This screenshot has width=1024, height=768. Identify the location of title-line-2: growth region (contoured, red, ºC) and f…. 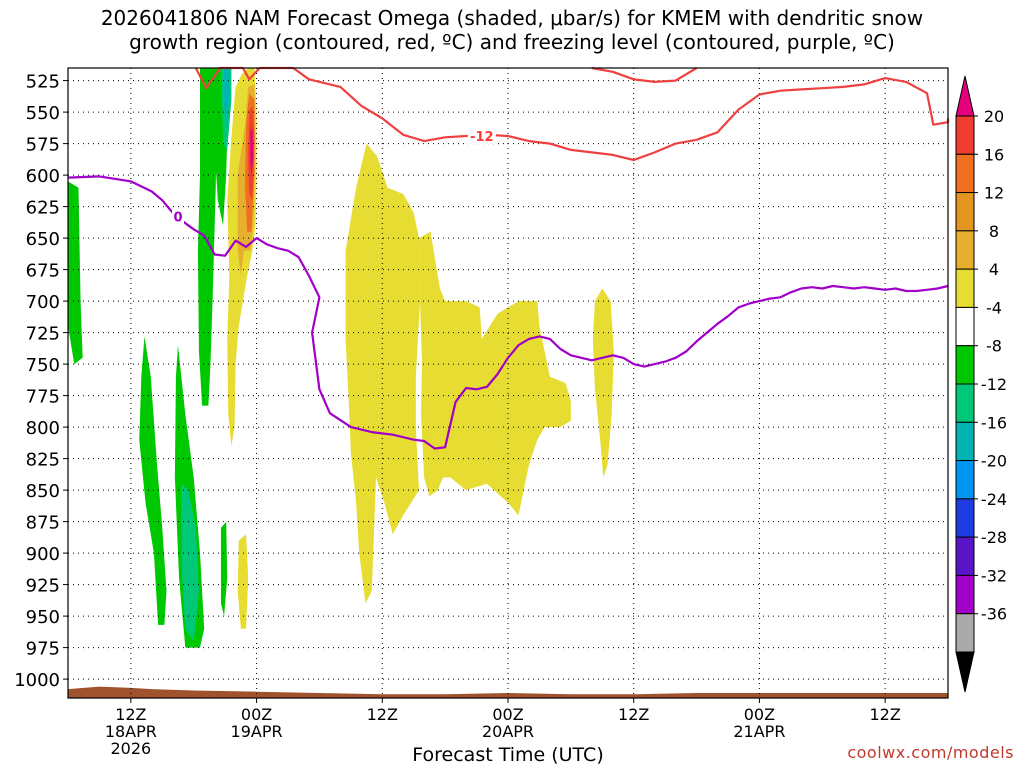
(512, 42).